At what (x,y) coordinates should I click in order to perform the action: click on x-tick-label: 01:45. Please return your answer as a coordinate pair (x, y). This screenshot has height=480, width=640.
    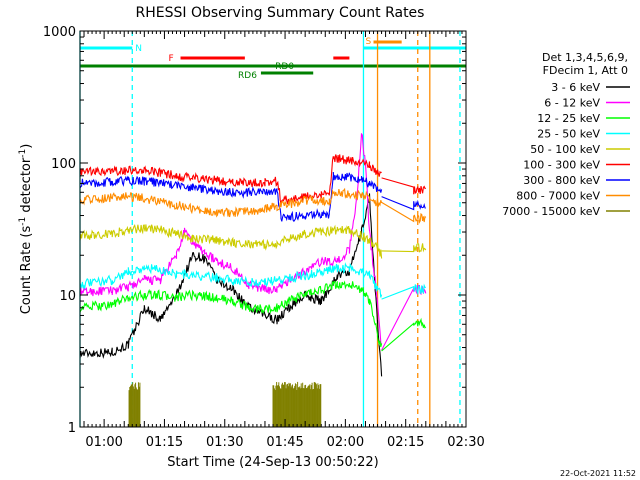
    Looking at the image, I should click on (284, 442).